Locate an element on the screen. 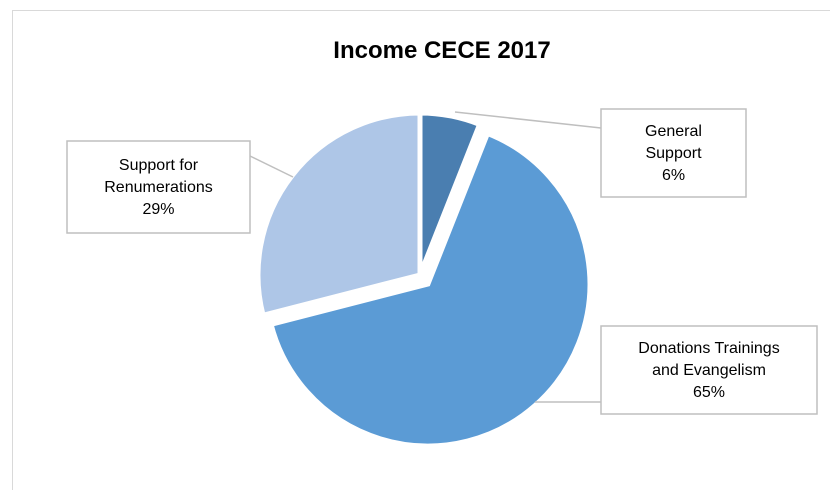 Image resolution: width=830 pixels, height=490 pixels. data-label-name: Support for is located at coordinates (159, 165).